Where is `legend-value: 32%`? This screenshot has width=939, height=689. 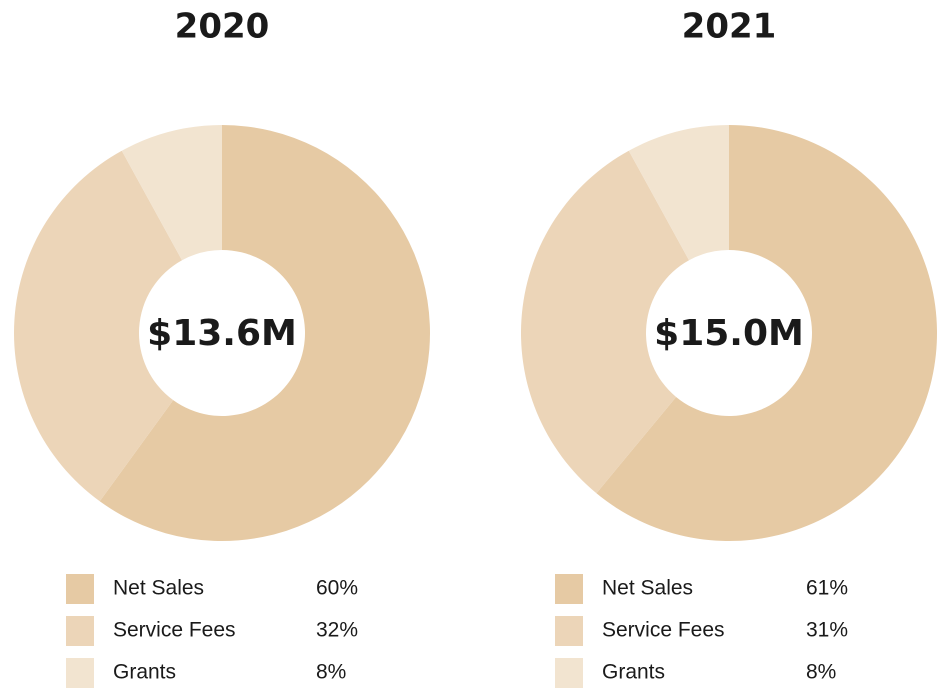 legend-value: 32% is located at coordinates (337, 630).